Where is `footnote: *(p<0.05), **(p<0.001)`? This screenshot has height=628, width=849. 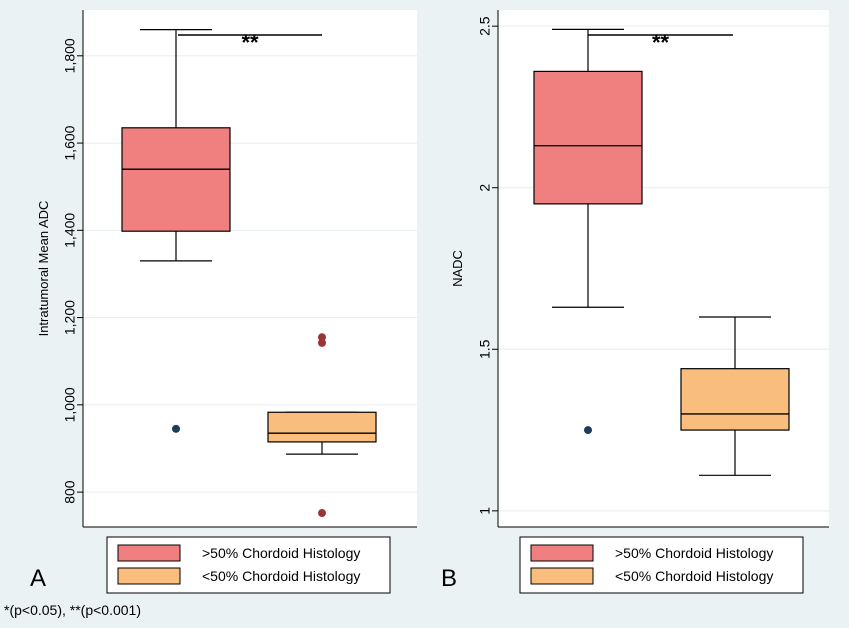 footnote: *(p<0.05), **(p<0.001) is located at coordinates (72, 610).